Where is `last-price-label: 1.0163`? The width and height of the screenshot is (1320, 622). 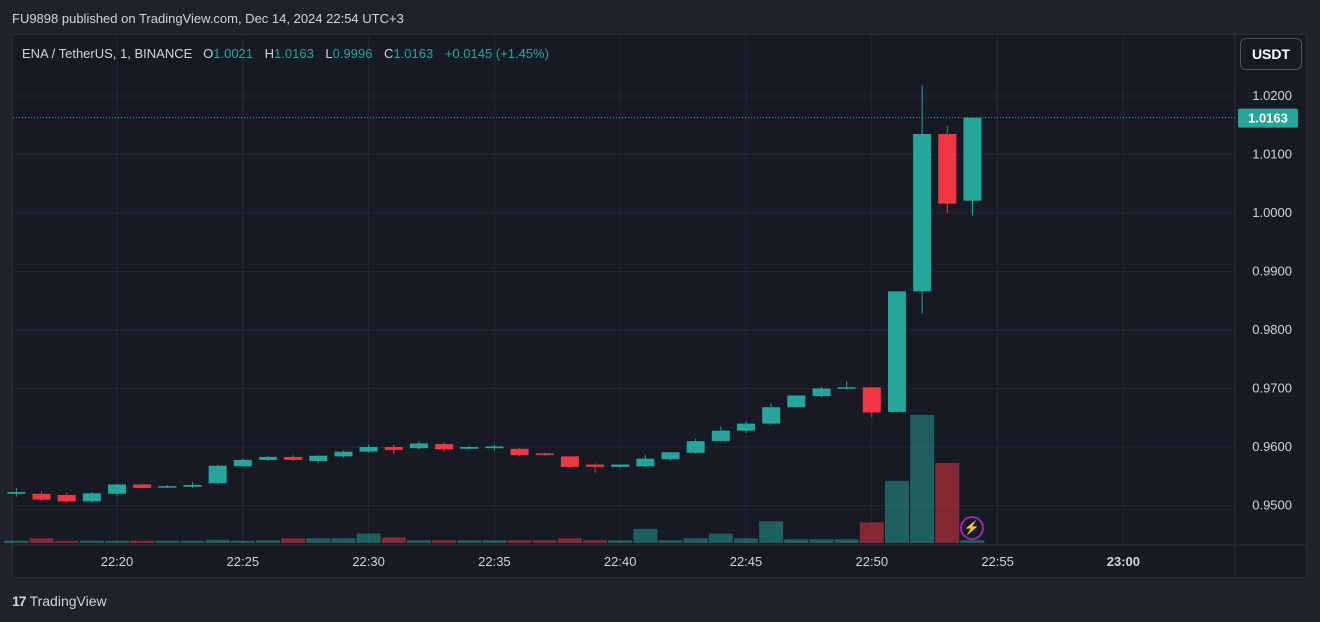
last-price-label: 1.0163 is located at coordinates (1268, 118).